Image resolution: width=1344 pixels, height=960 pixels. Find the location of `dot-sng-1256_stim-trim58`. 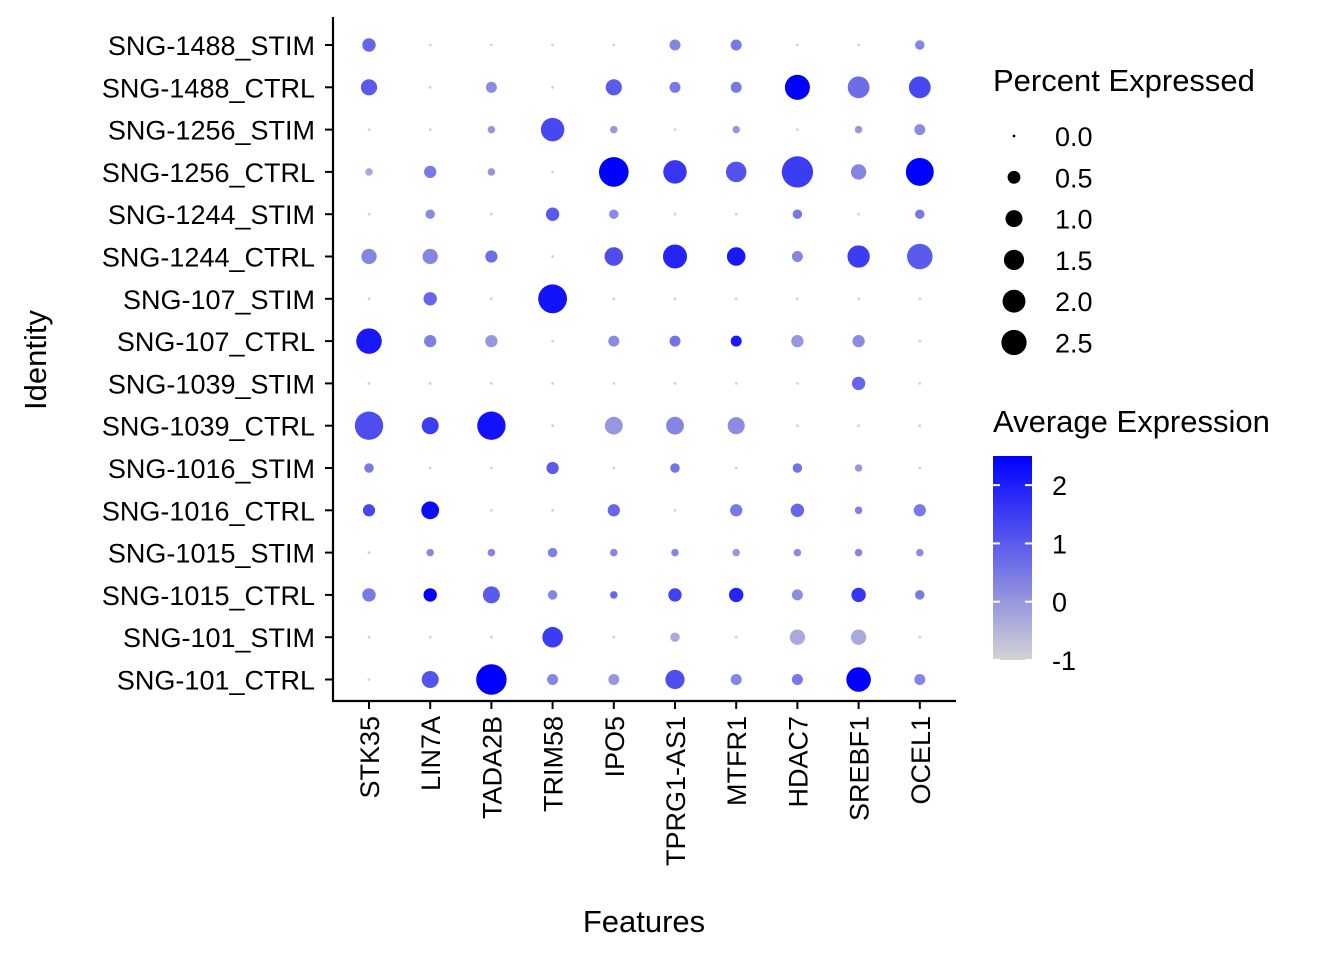

dot-sng-1256_stim-trim58 is located at coordinates (552, 129).